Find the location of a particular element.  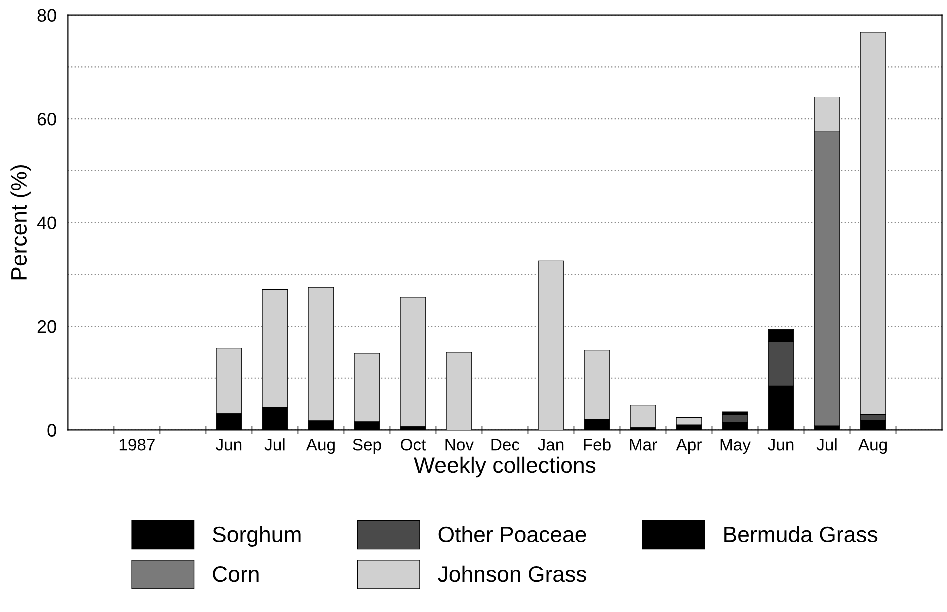

legend-label: Corn is located at coordinates (236, 574).